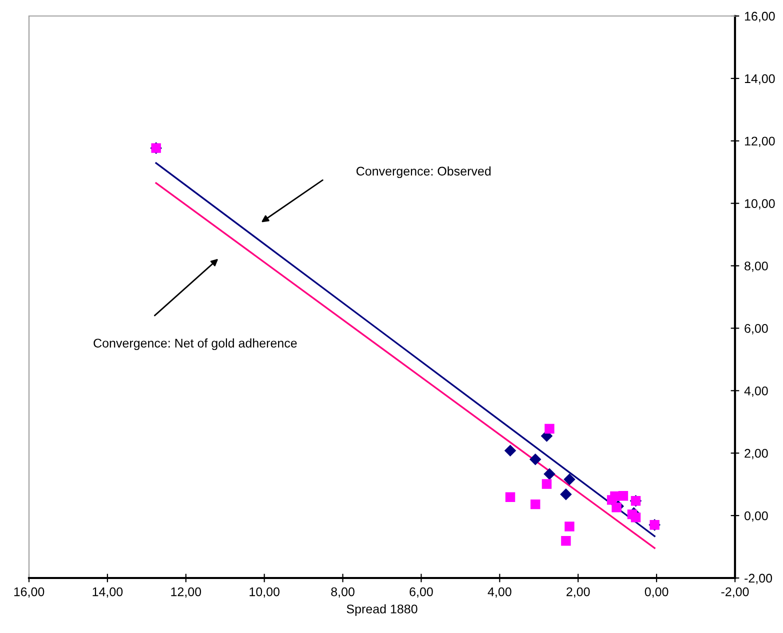 The image size is (783, 633). I want to click on y-tick-label: 2,00, so click(756, 454).